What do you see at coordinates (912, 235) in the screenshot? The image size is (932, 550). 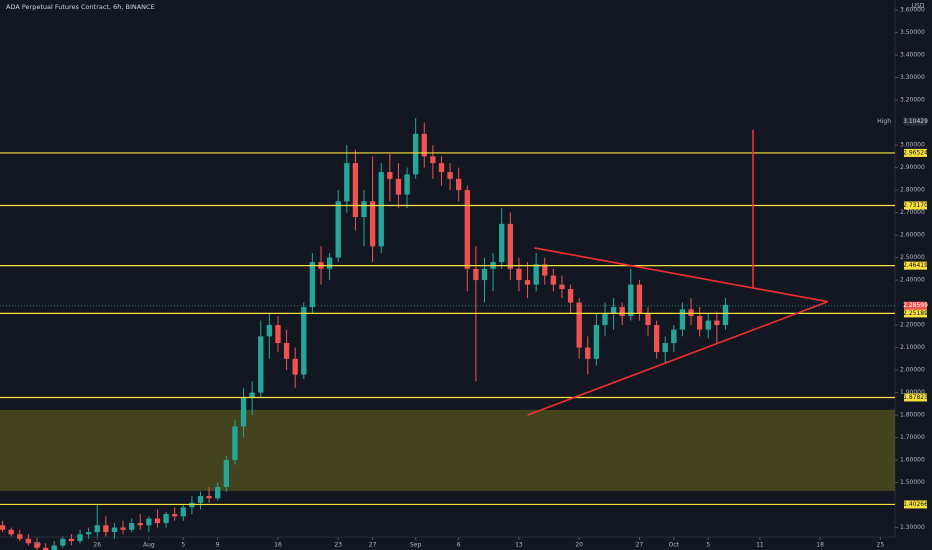 I see `y-tick-label: 2.60000` at bounding box center [912, 235].